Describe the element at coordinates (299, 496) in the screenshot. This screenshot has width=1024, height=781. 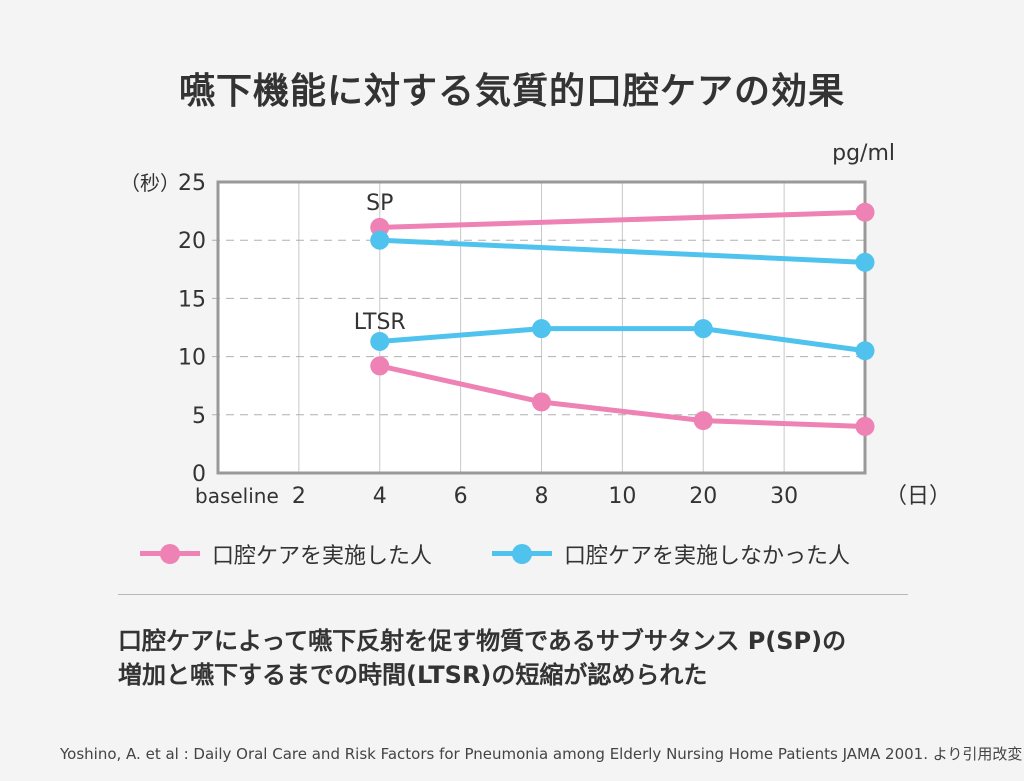
I see `x-tick-label: 2` at that location.